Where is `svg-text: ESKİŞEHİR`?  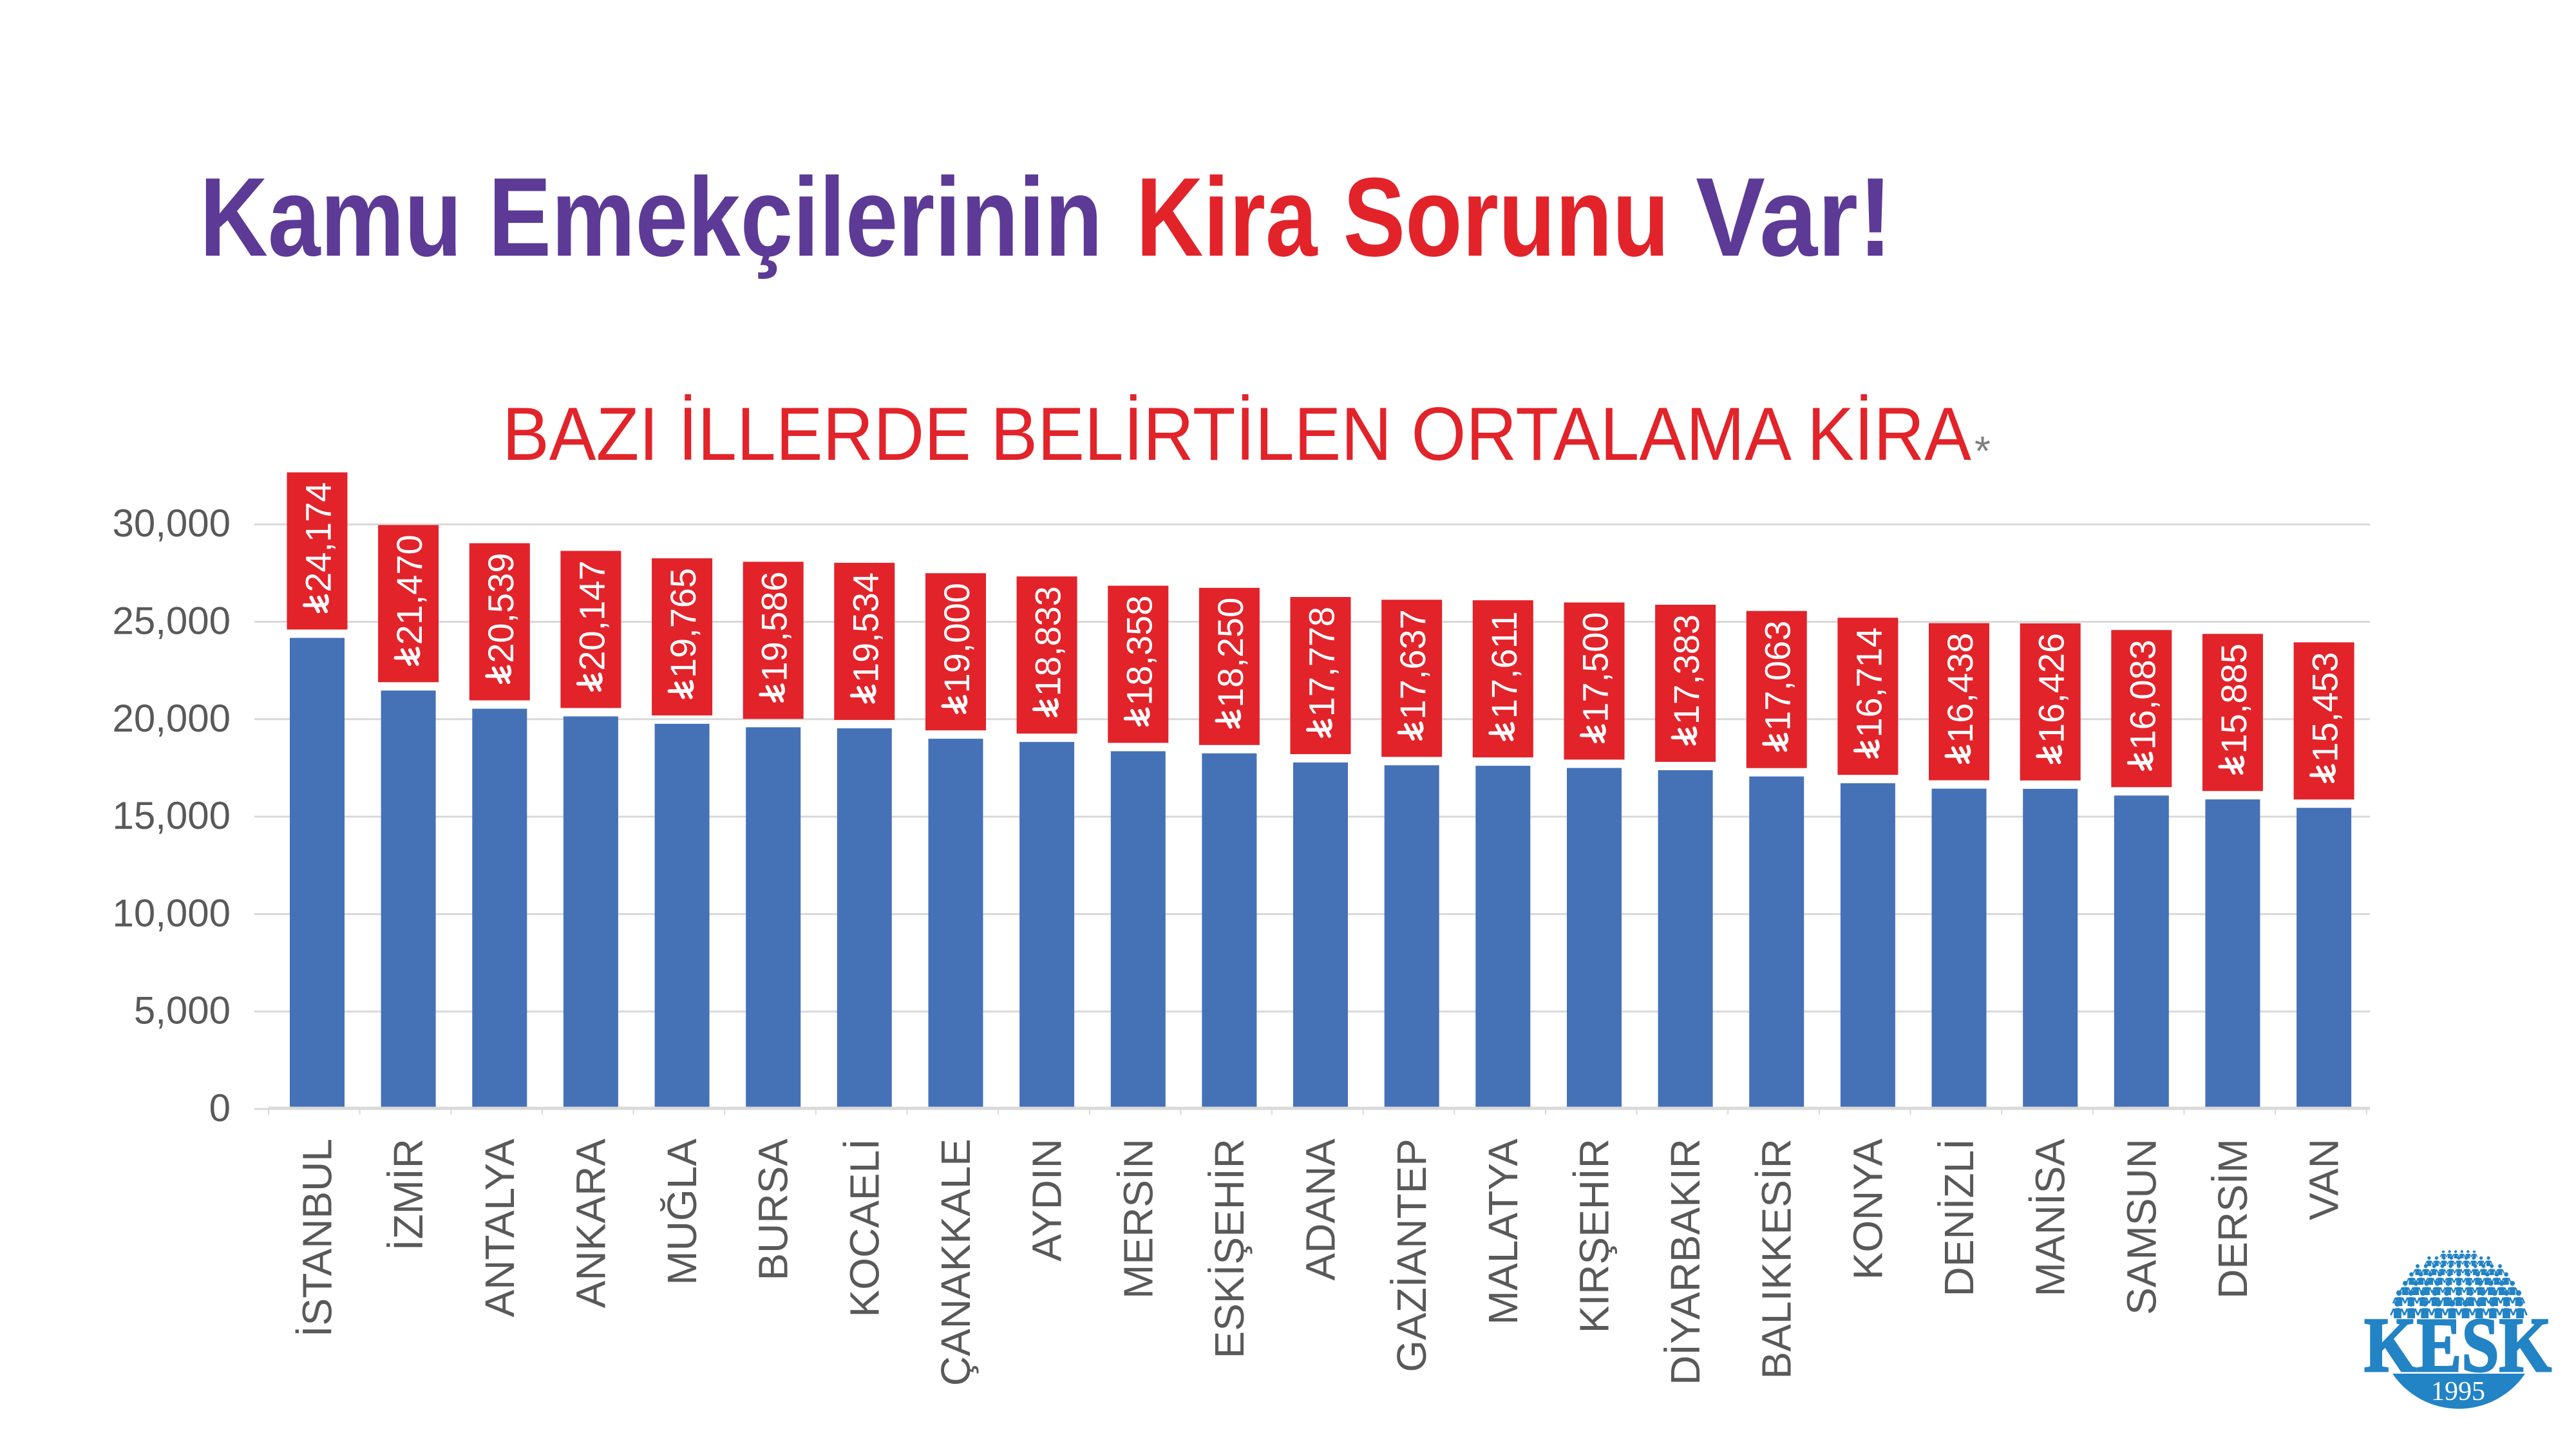 svg-text: ESKİŞEHİR is located at coordinates (1229, 1249).